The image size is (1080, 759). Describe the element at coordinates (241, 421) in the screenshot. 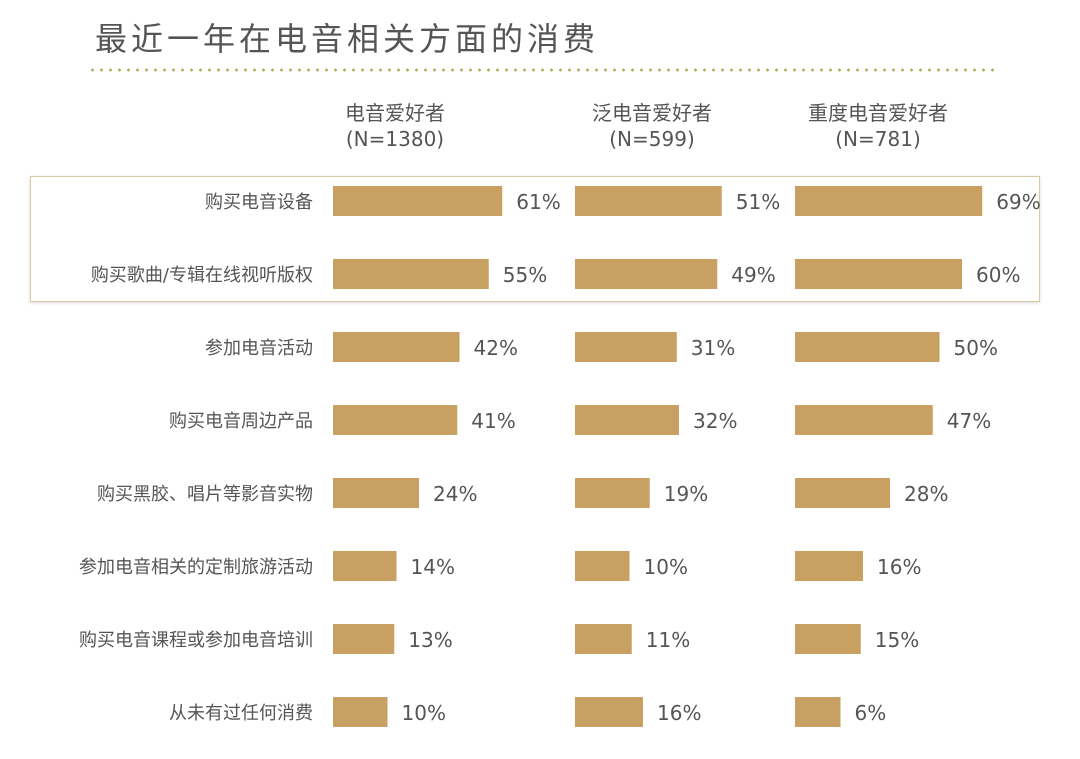

I see `category-label: 购买电音周边产品` at that location.